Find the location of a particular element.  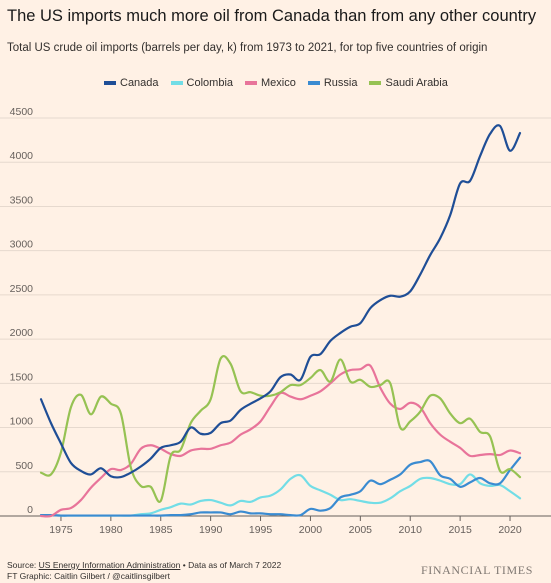

x-tick-label-2005: 2005 is located at coordinates (361, 530).